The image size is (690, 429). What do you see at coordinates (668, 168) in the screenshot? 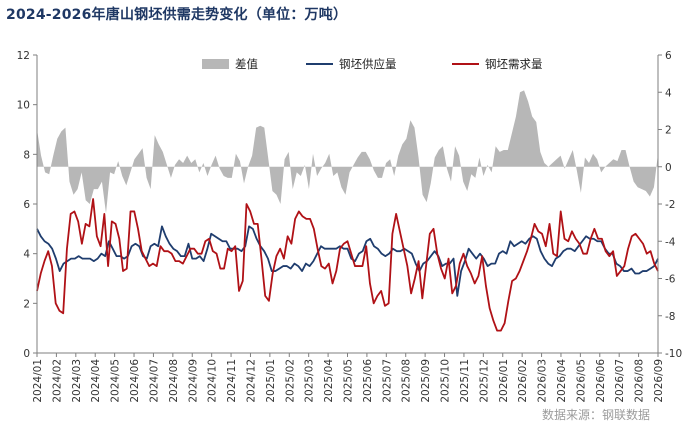
I see `right-tick-label: 0` at bounding box center [668, 168].